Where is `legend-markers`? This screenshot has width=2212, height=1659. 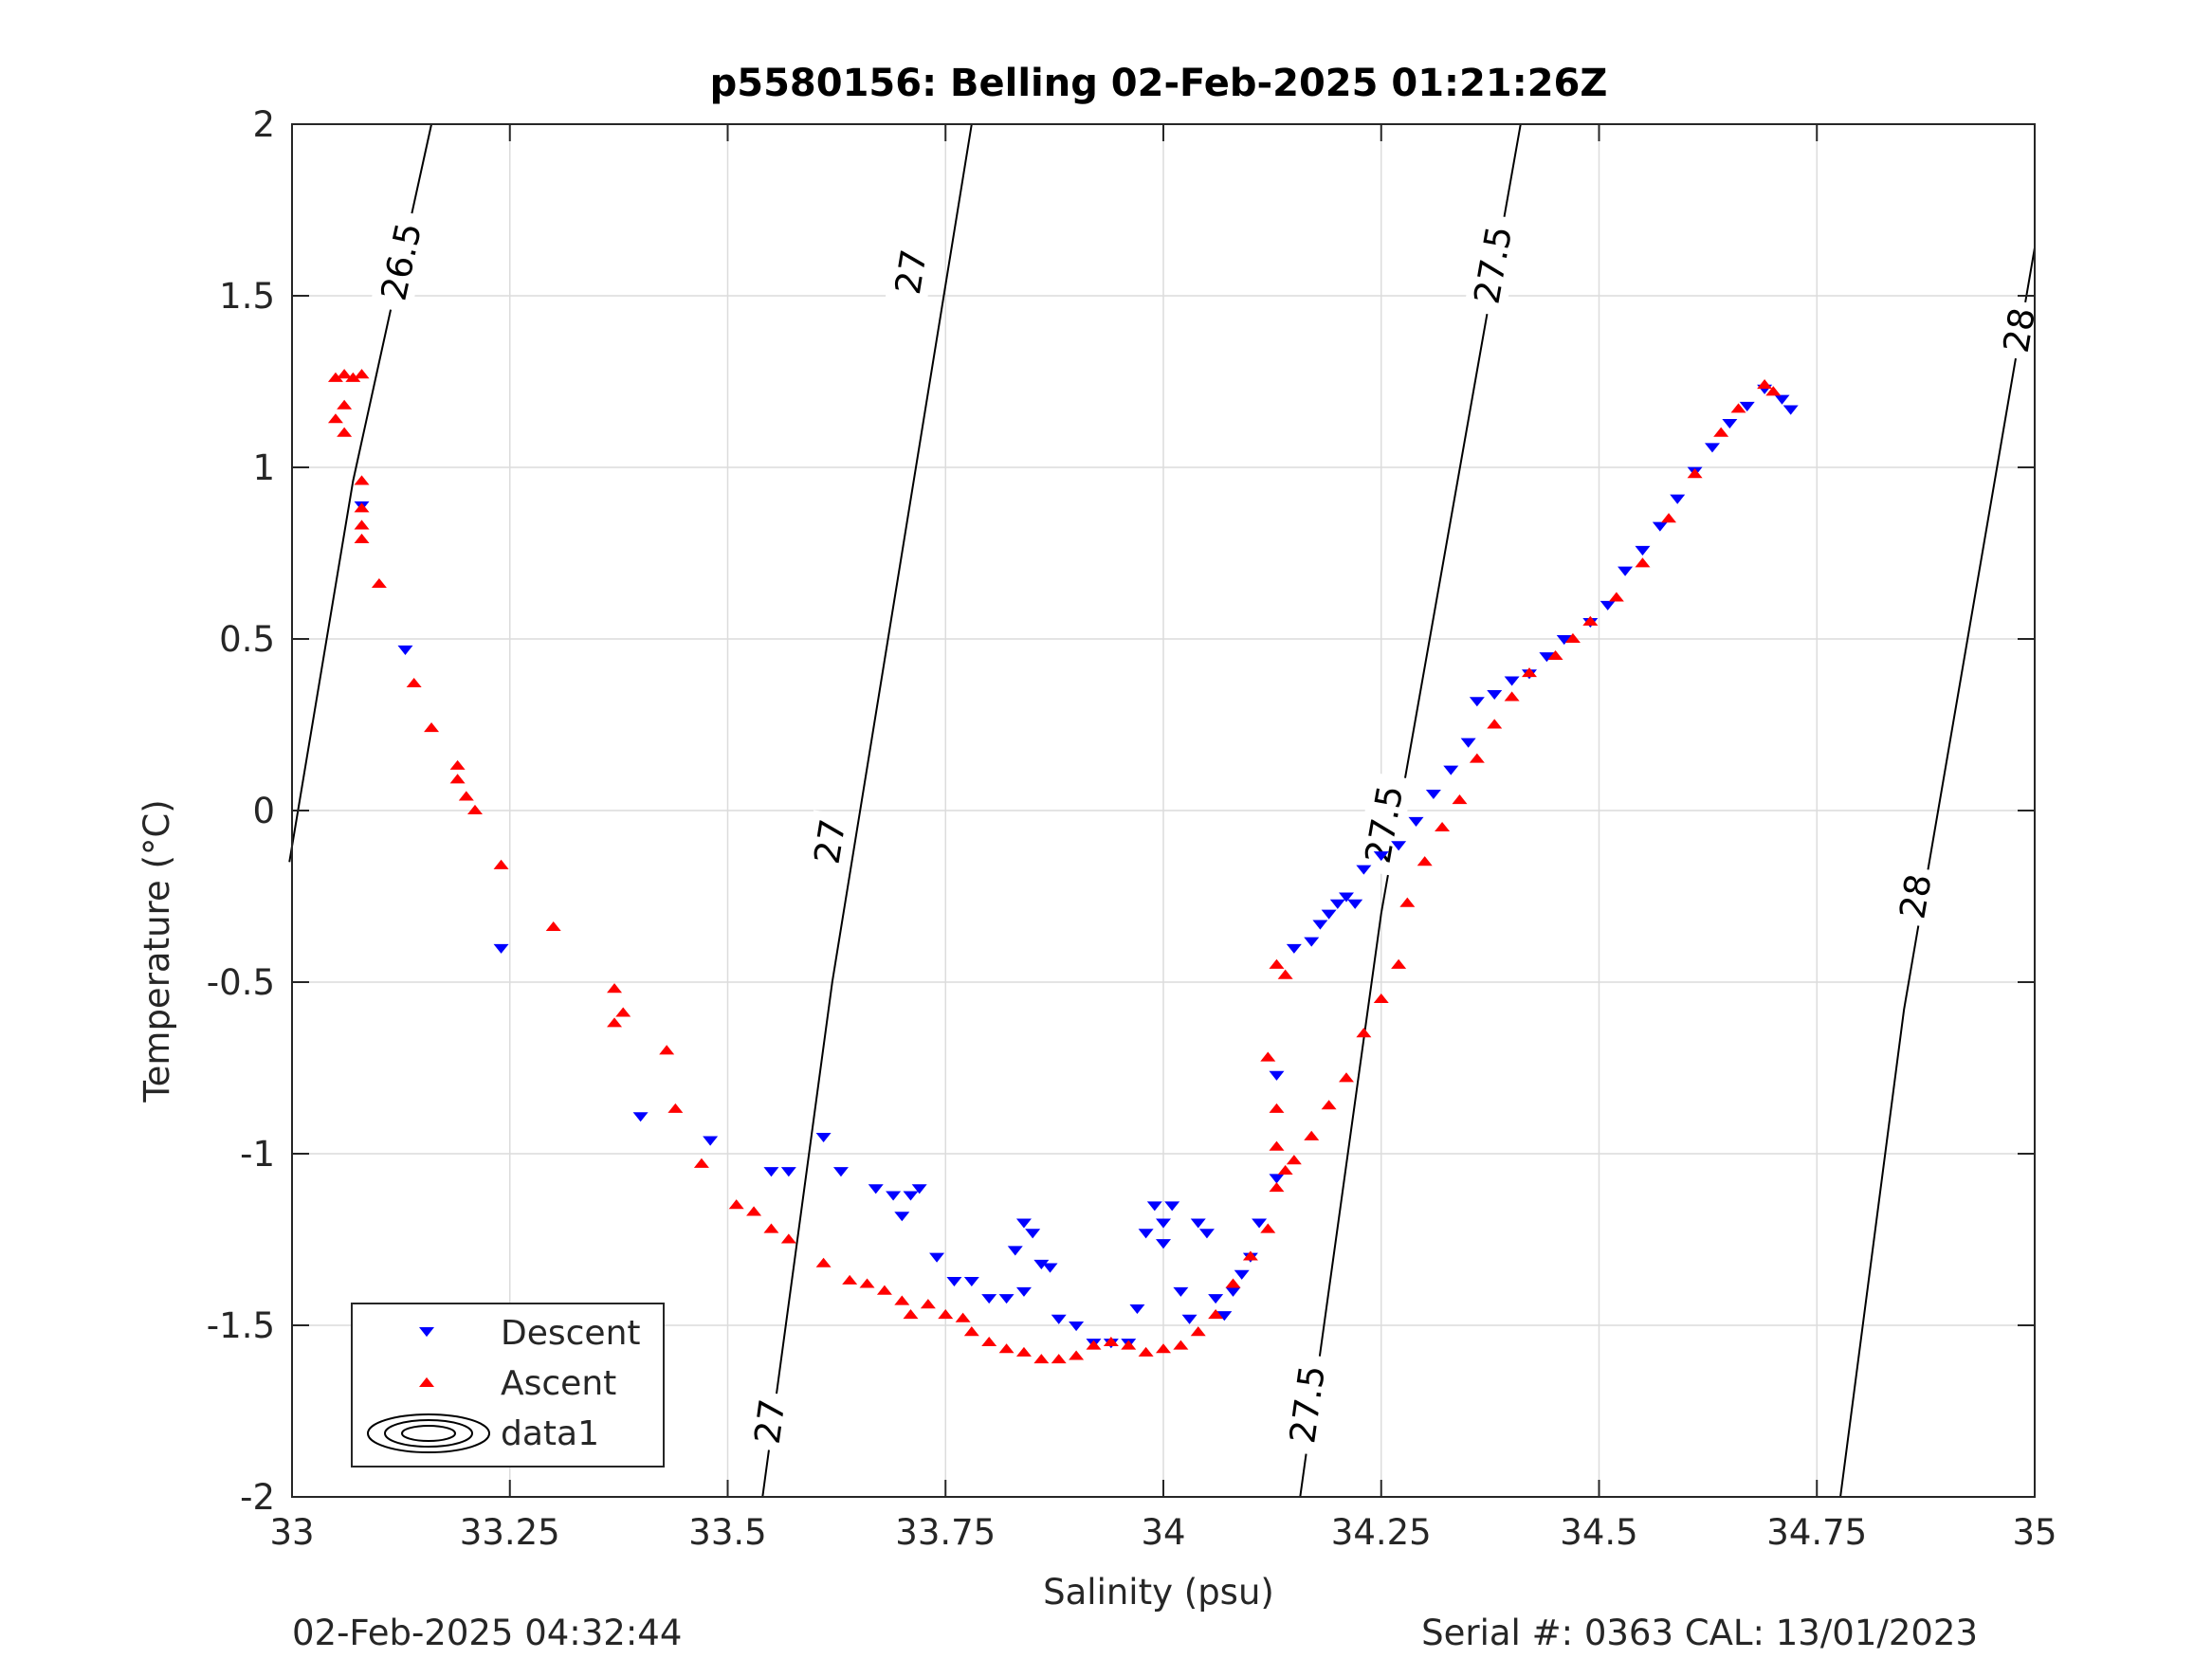 legend-markers is located at coordinates (428, 1390).